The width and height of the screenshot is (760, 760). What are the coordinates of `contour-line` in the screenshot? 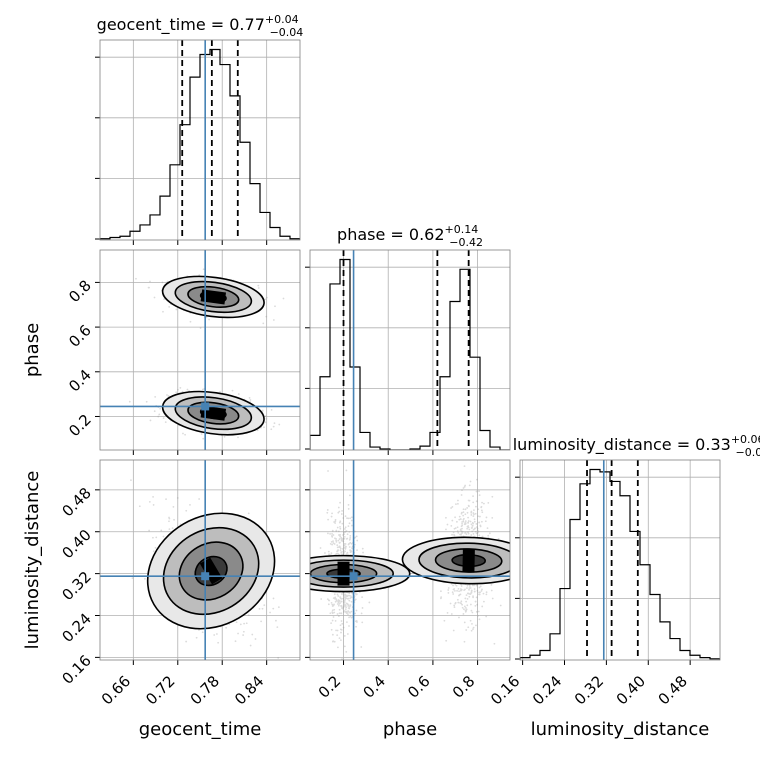 It's located at (213, 296).